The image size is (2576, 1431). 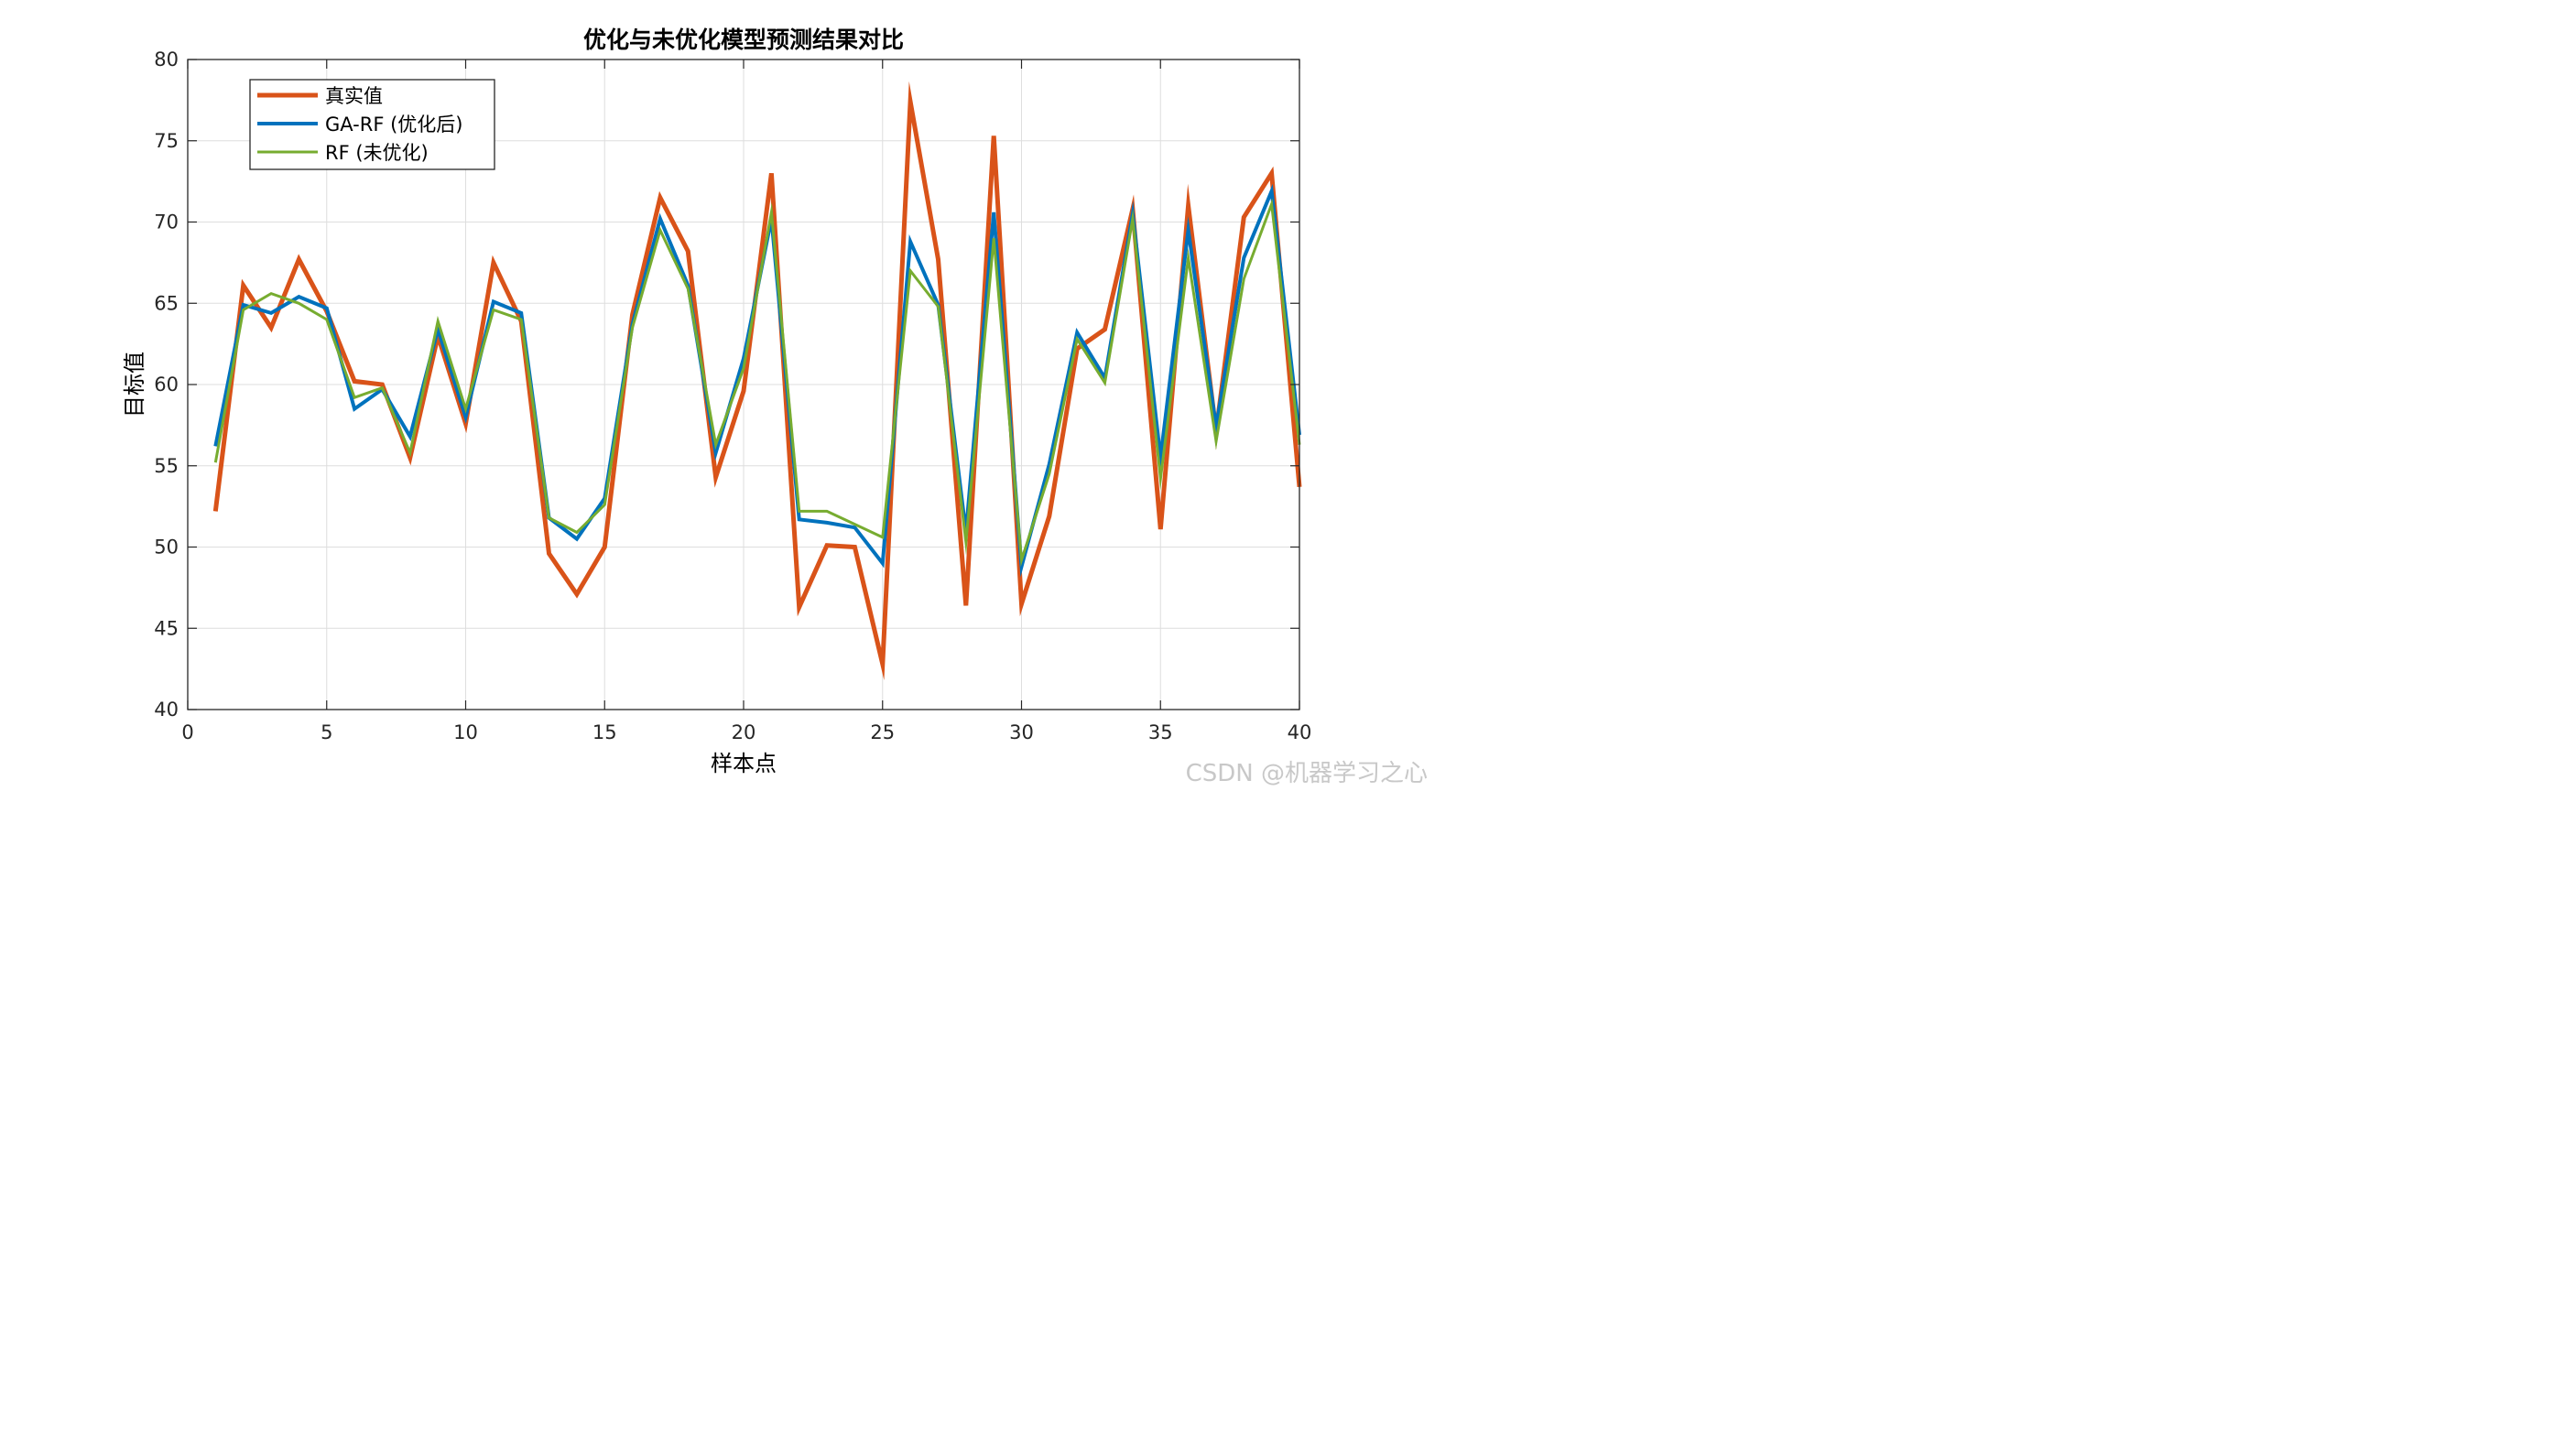 I want to click on x-tick-label: 15, so click(x=604, y=732).